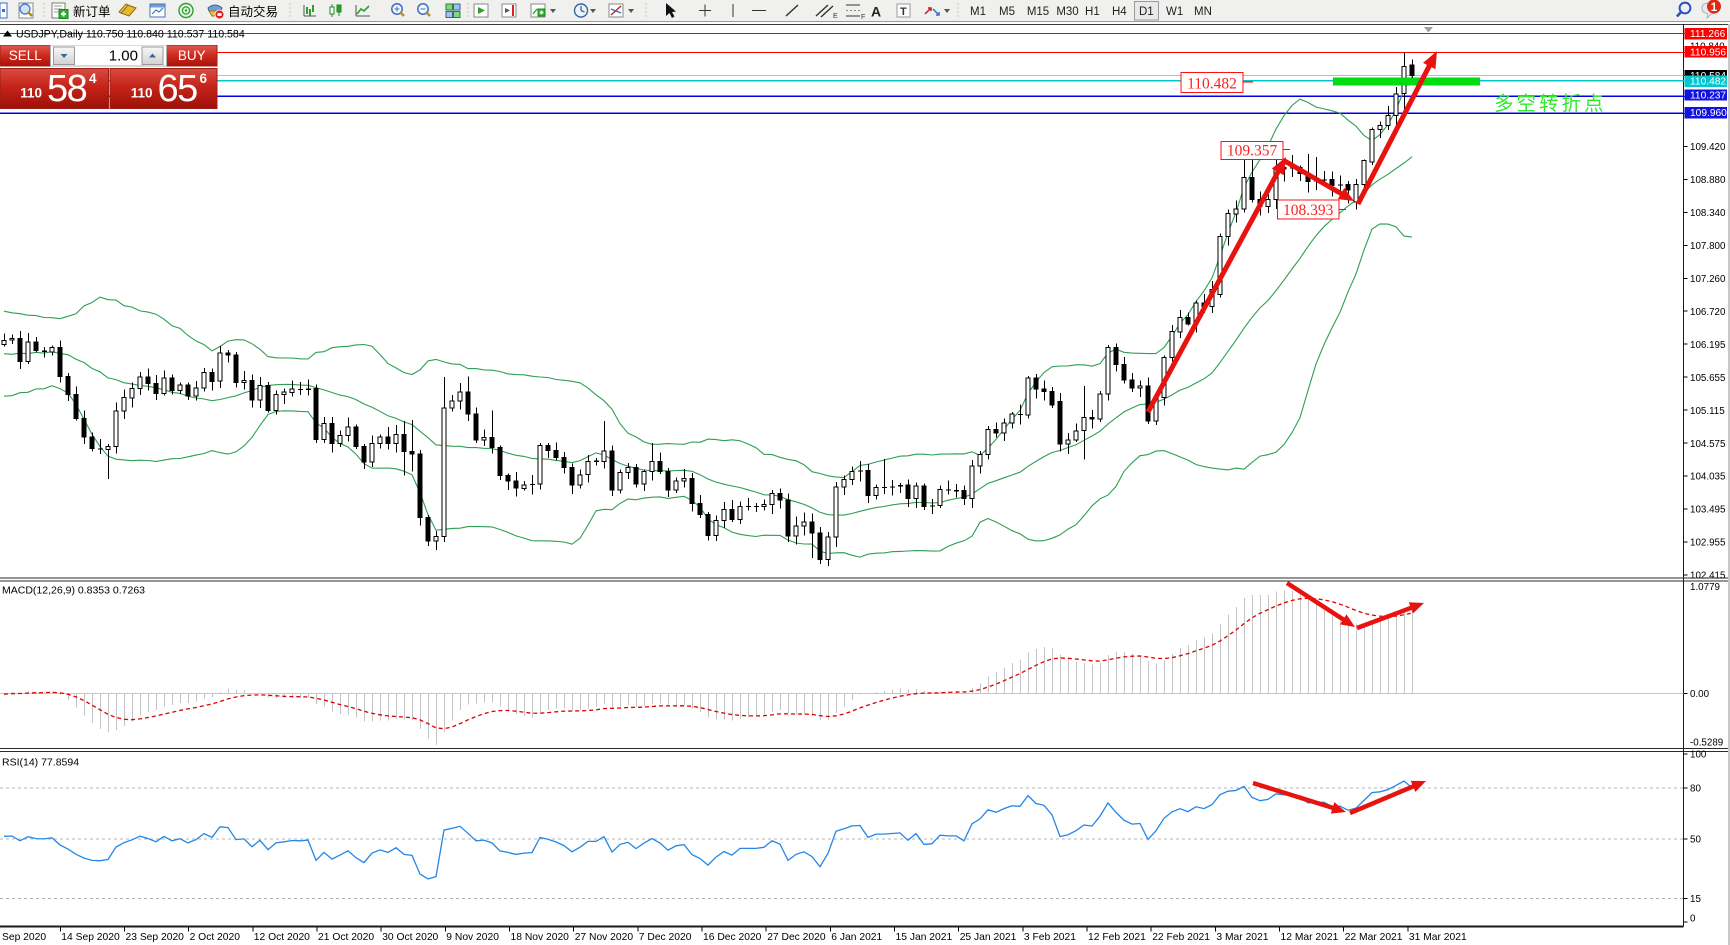 The width and height of the screenshot is (1730, 945). Describe the element at coordinates (1695, 840) in the screenshot. I see `svg-text: 50` at that location.